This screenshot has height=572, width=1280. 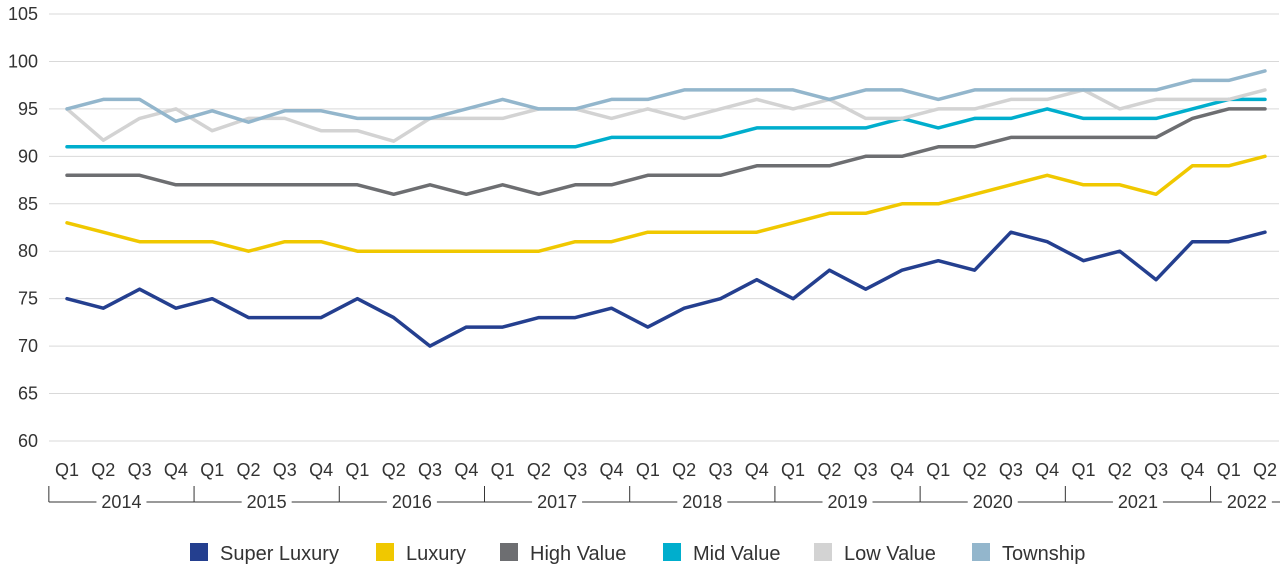 I want to click on legend-label: Low Value, so click(x=890, y=554).